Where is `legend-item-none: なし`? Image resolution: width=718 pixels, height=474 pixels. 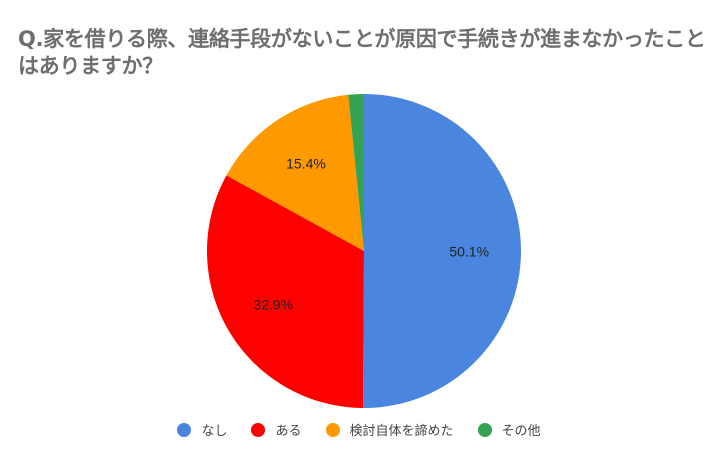 legend-item-none: なし is located at coordinates (202, 429).